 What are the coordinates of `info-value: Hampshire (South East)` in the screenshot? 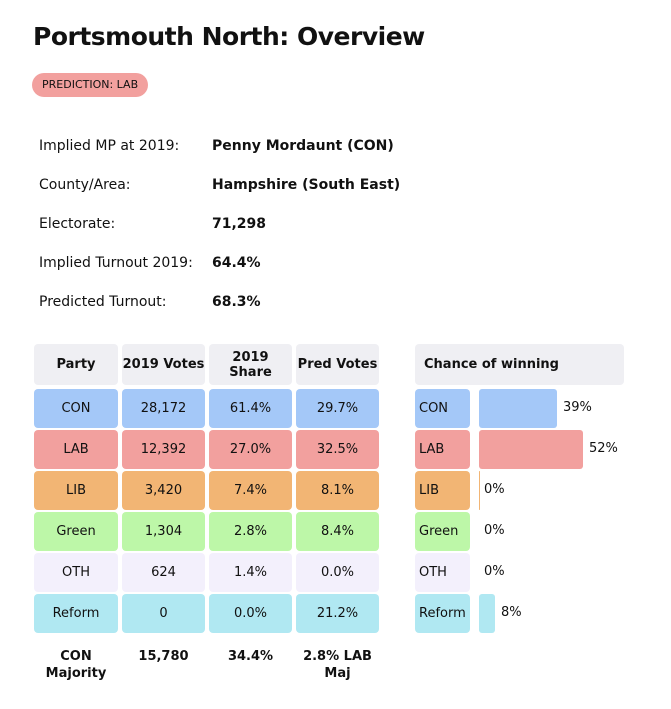 It's located at (306, 184).